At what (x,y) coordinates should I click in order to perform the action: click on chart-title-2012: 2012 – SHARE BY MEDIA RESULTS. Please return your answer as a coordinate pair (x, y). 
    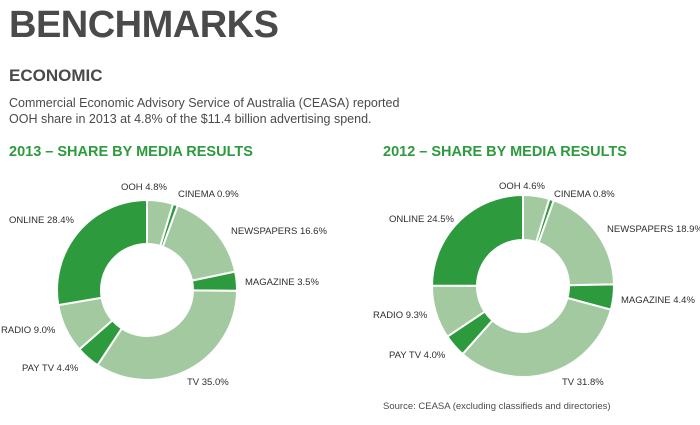
    Looking at the image, I should click on (505, 152).